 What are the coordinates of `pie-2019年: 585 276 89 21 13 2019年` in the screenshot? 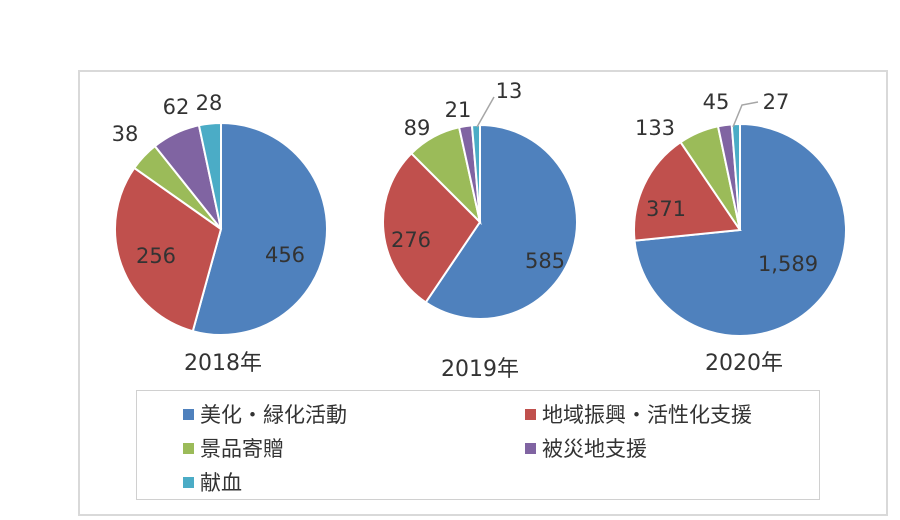 It's located at (480, 230).